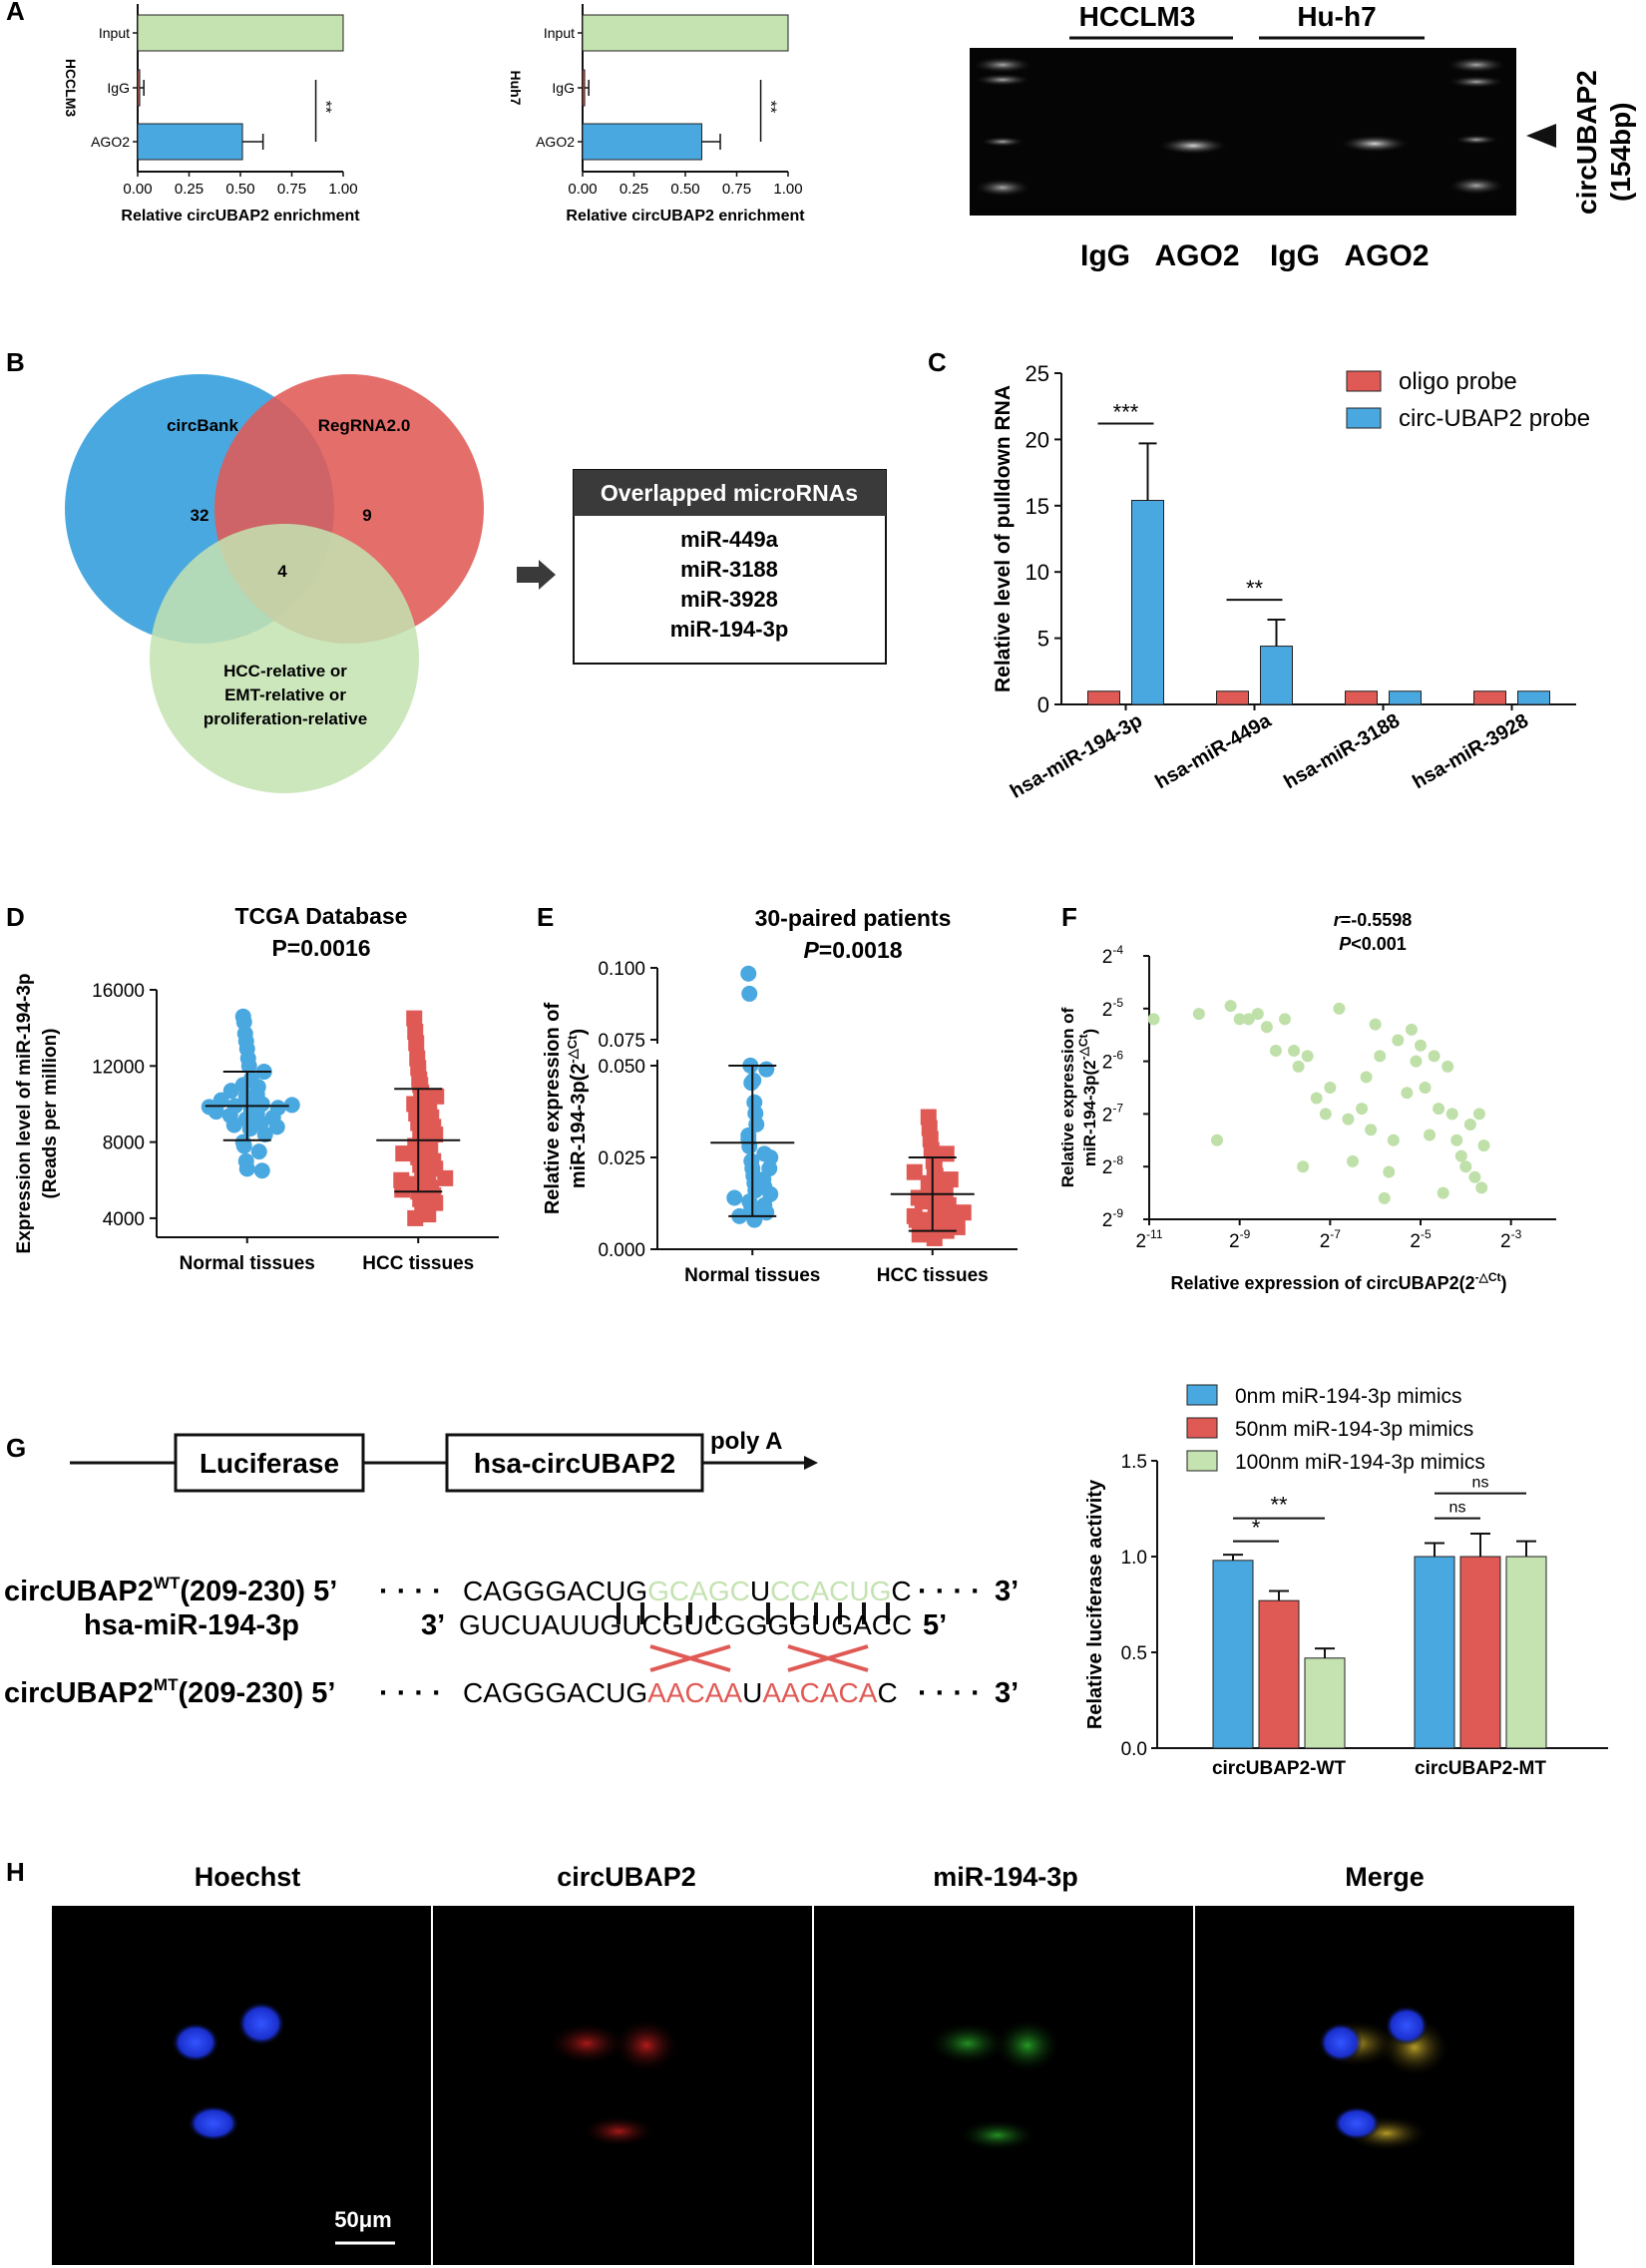 The height and width of the screenshot is (2268, 1646). Describe the element at coordinates (853, 918) in the screenshot. I see `chart-title: 30-paired patients` at that location.